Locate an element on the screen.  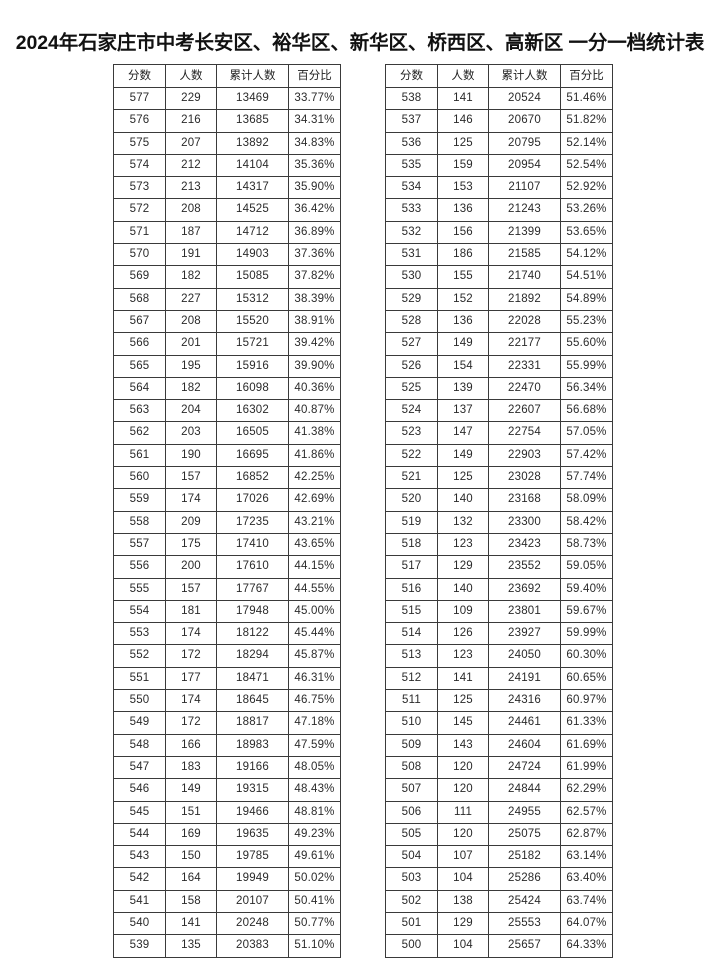
table-row: 503 104 25286 63.40% is located at coordinates (499, 879).